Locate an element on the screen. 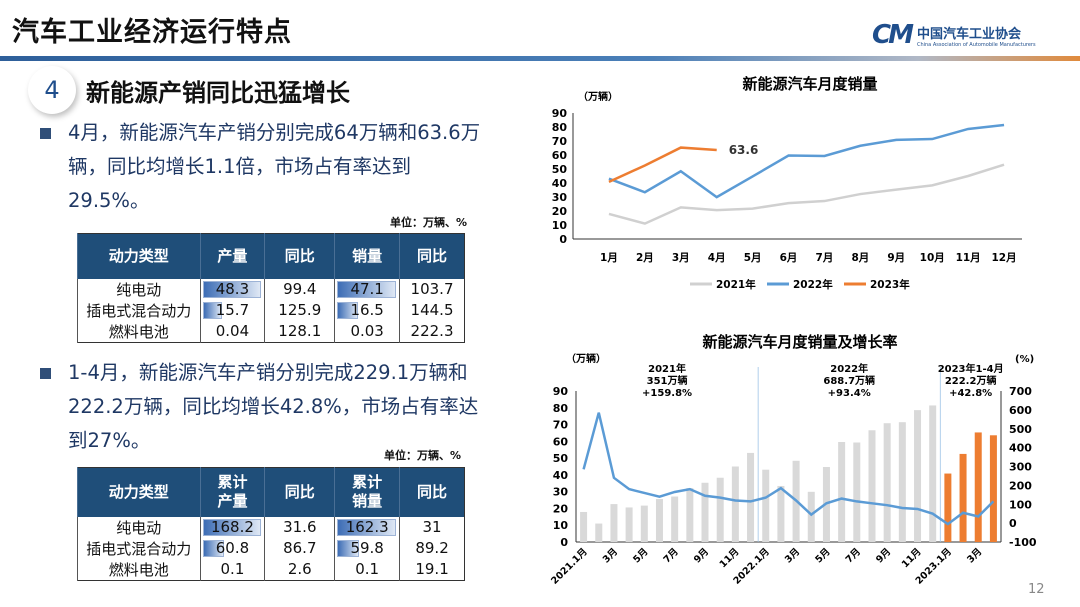  column-header: 累计 销量 is located at coordinates (367, 492).